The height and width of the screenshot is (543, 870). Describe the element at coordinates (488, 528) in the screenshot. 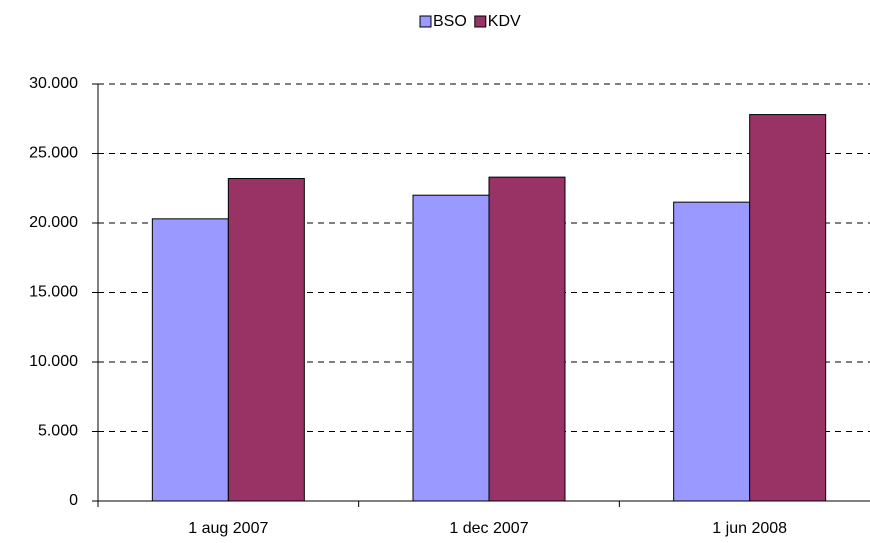

I see `x-tick-label: 1 dec 2007` at that location.